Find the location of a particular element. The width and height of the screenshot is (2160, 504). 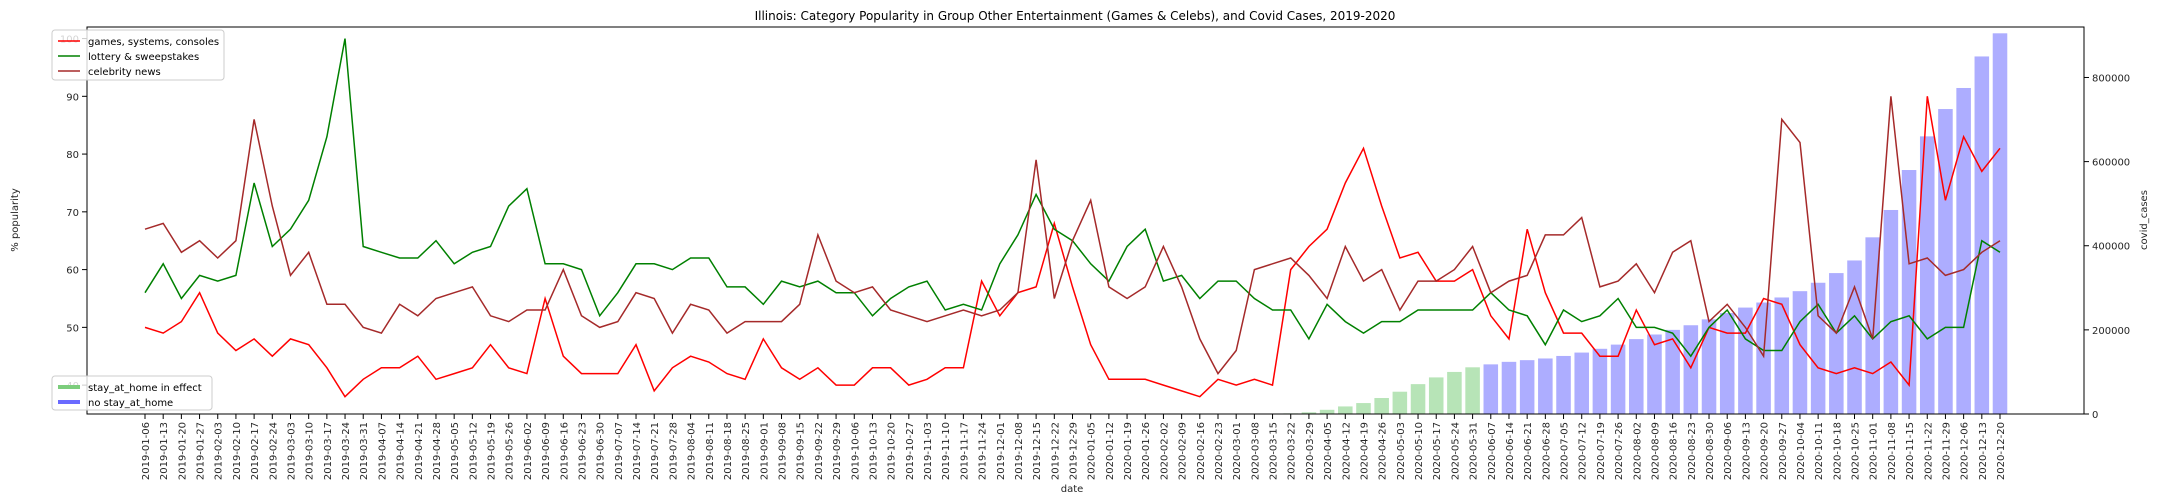

x-tick-label: 2020-10-11 is located at coordinates (1819, 451).